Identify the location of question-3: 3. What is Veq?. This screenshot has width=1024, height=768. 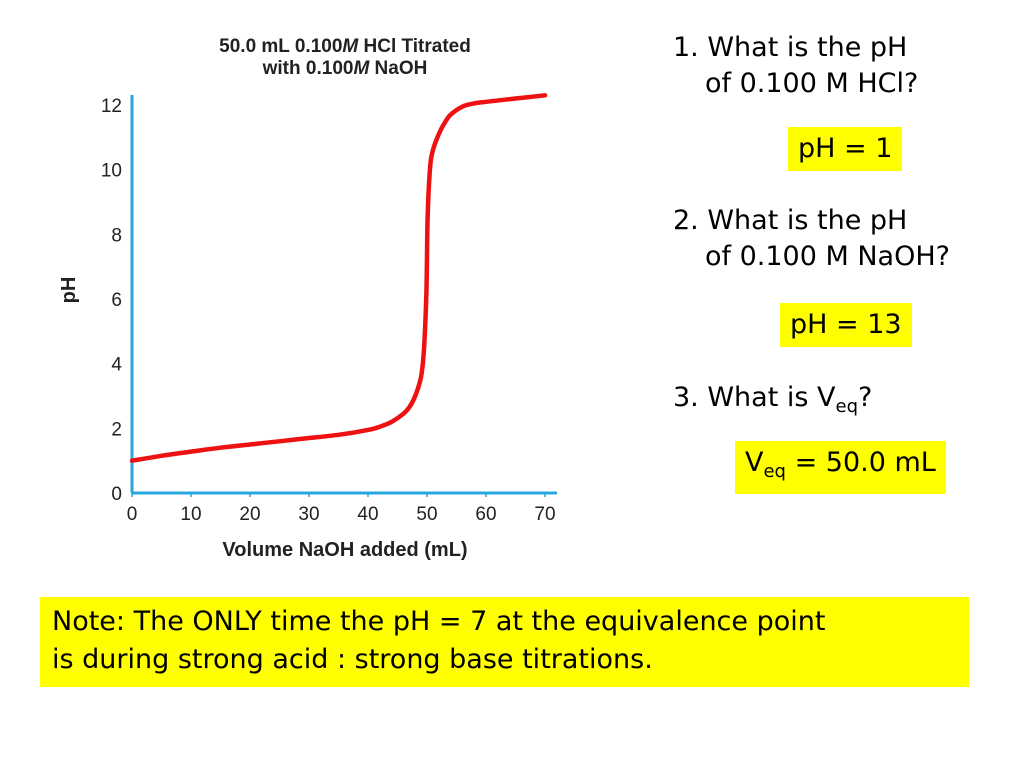
(772, 402).